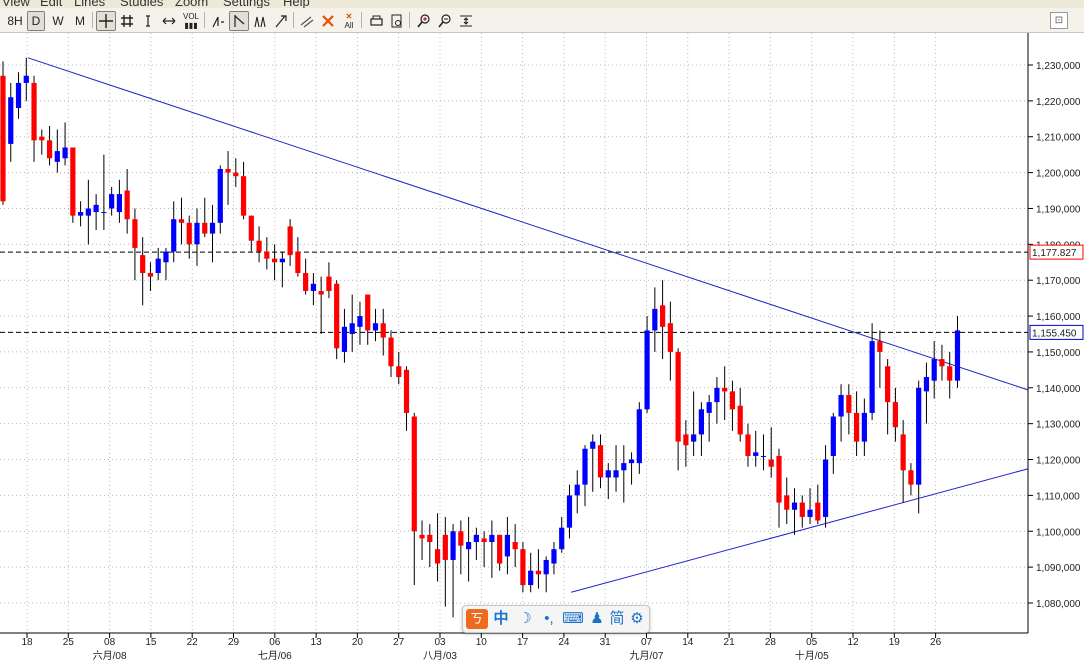 This screenshot has height=661, width=1084. Describe the element at coordinates (895, 642) in the screenshot. I see `x-tick-label: 19` at that location.